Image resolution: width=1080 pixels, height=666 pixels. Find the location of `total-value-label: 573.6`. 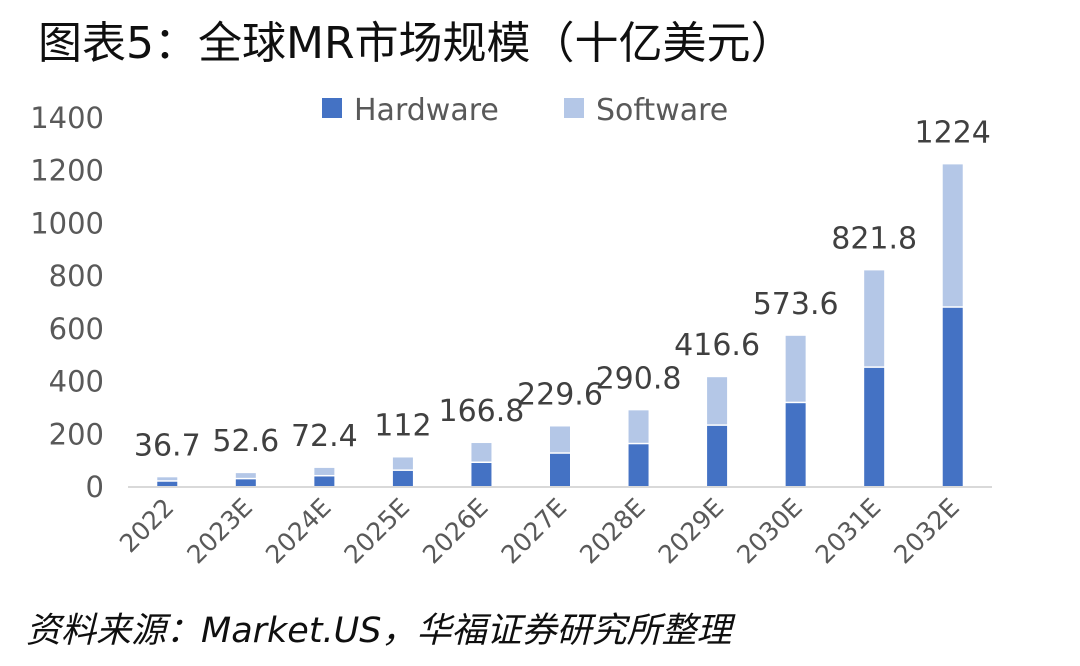

total-value-label: 573.6 is located at coordinates (796, 304).